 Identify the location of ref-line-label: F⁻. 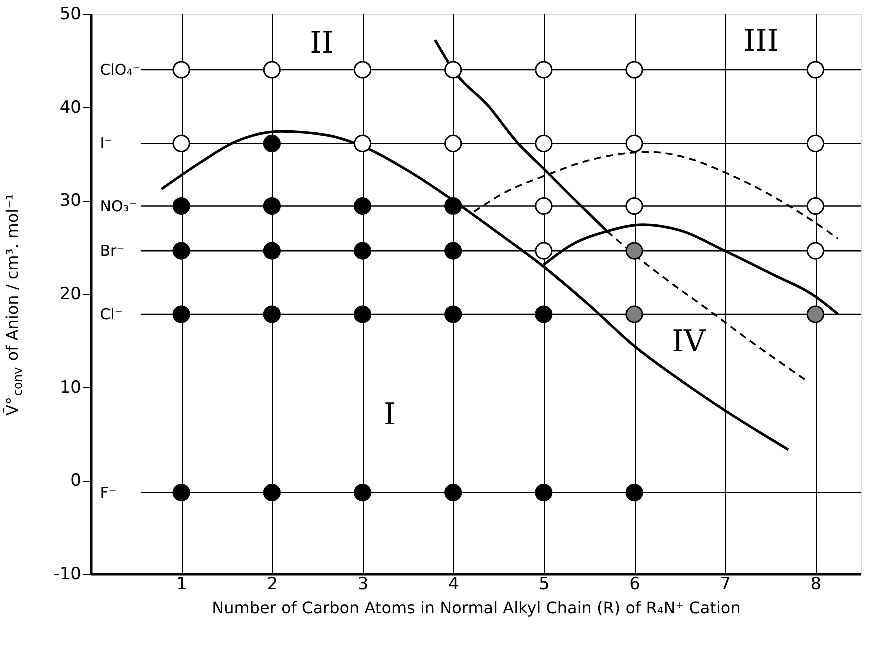
(108, 493).